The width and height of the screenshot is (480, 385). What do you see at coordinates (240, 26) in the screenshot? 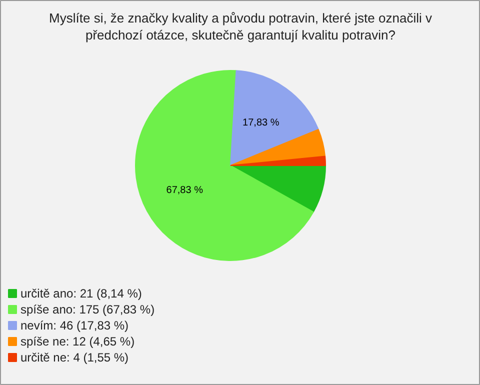
I see `chart-title: Myslíte si, že značky kvality a původu potravin, které jste označili v předchozí otázce, skutečně garantují kvalitu potravin?` at bounding box center [240, 26].